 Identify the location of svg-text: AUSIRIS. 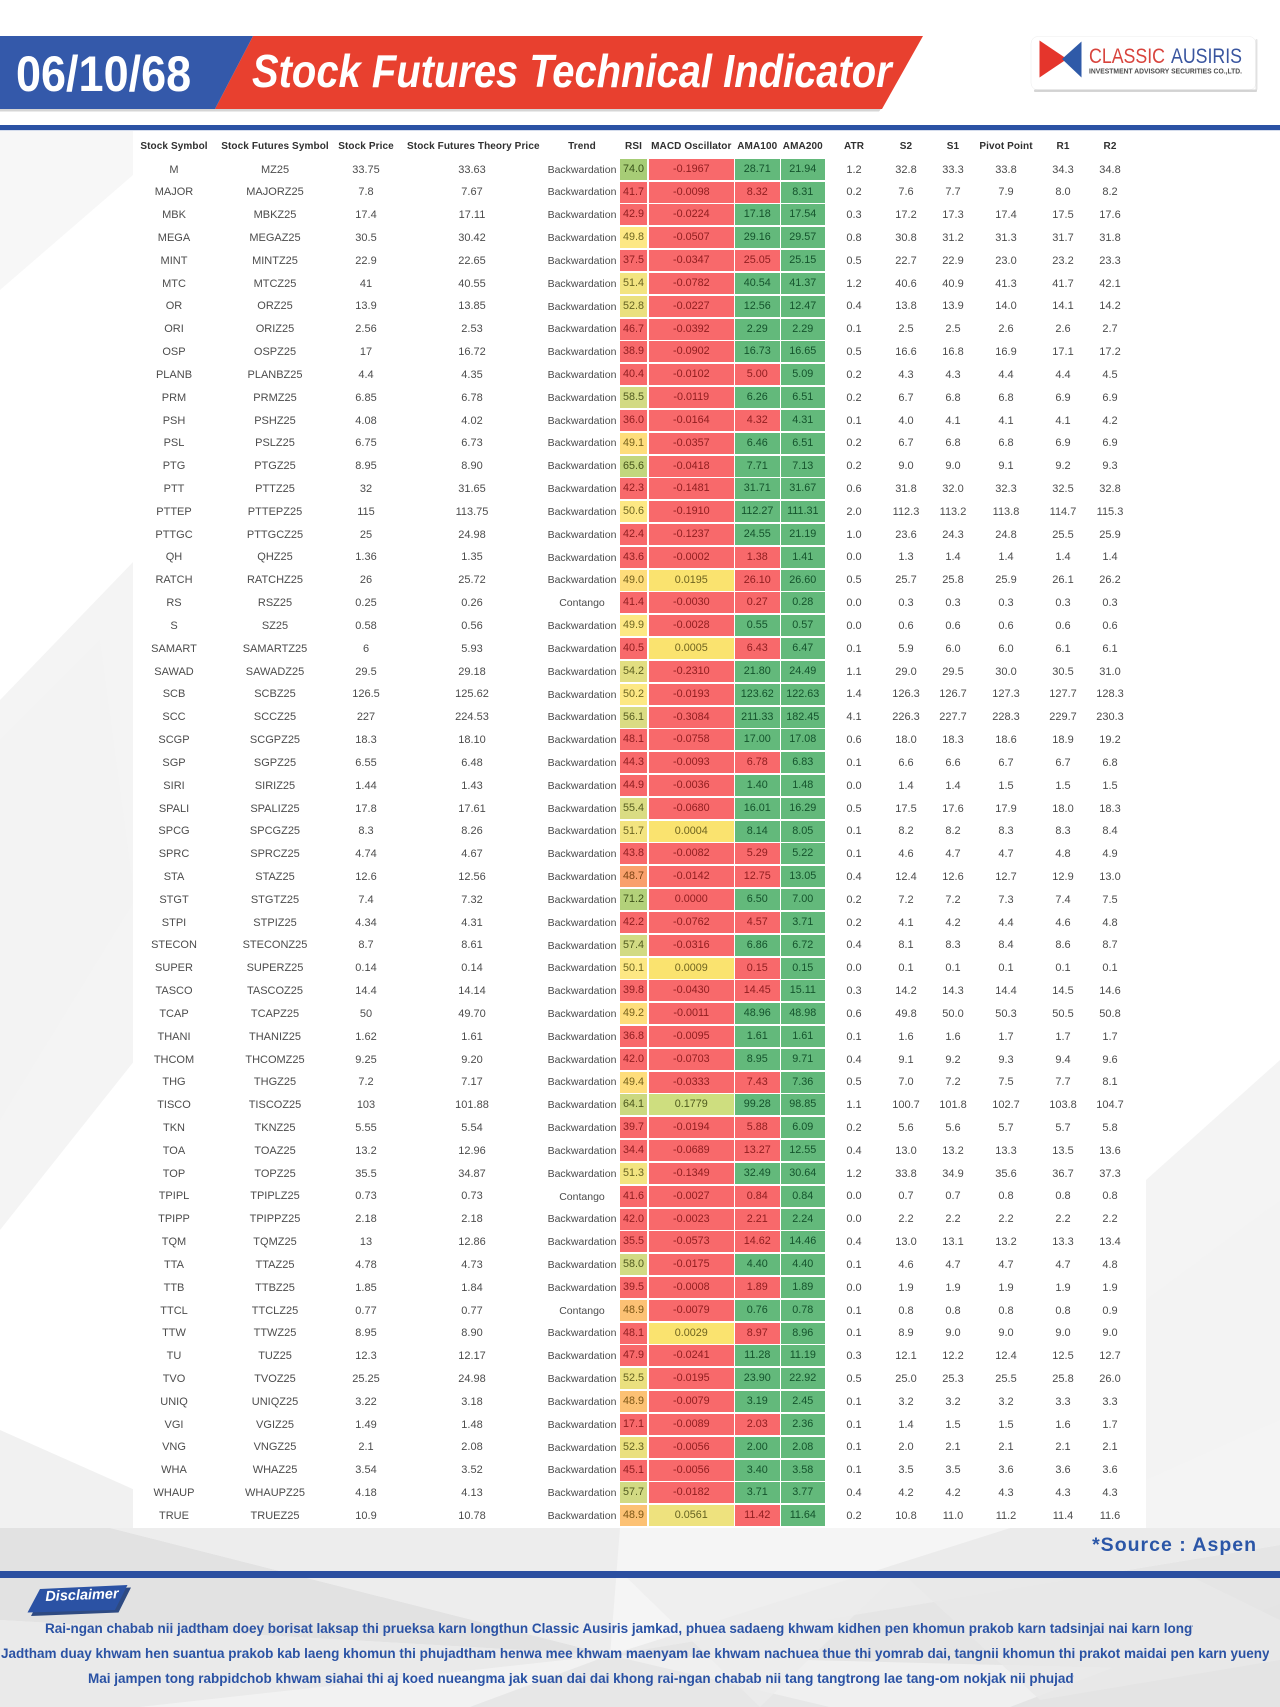
(1206, 56).